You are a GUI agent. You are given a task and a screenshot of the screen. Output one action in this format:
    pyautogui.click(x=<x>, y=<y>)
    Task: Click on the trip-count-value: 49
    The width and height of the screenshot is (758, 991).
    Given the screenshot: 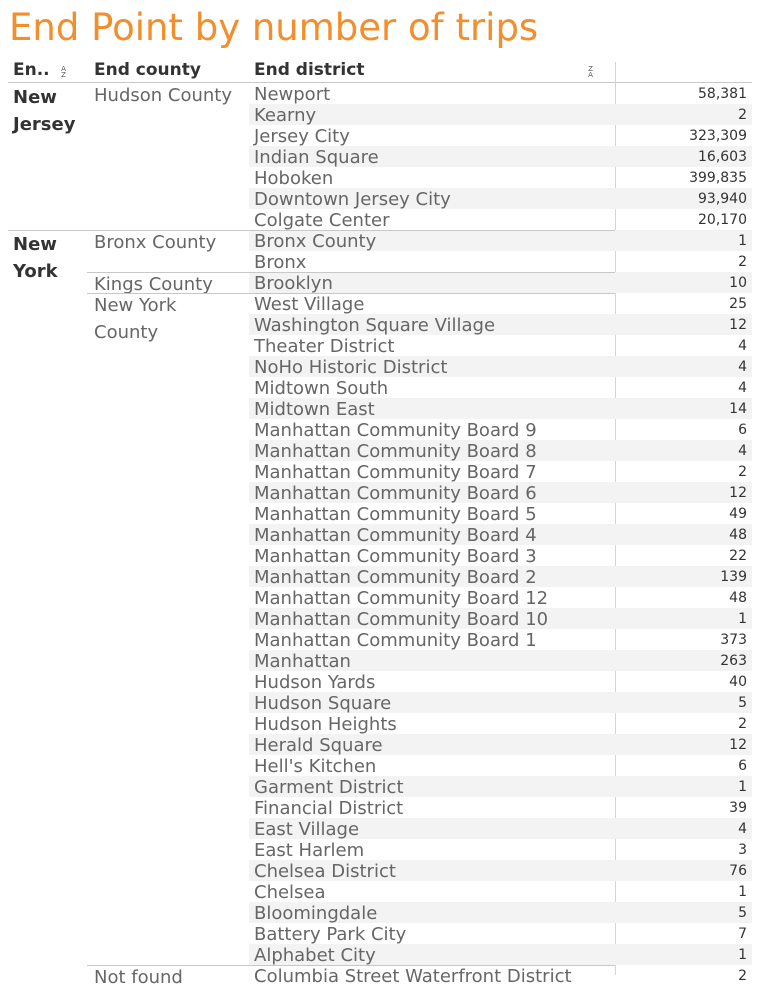 What is the action you would take?
    pyautogui.click(x=738, y=514)
    